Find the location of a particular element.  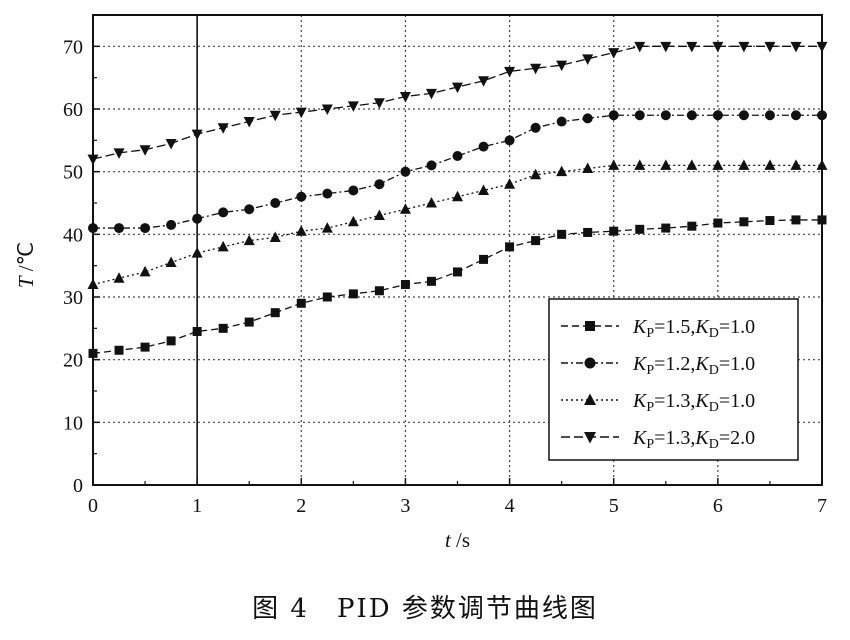

x-tick-label: 4 is located at coordinates (510, 506).